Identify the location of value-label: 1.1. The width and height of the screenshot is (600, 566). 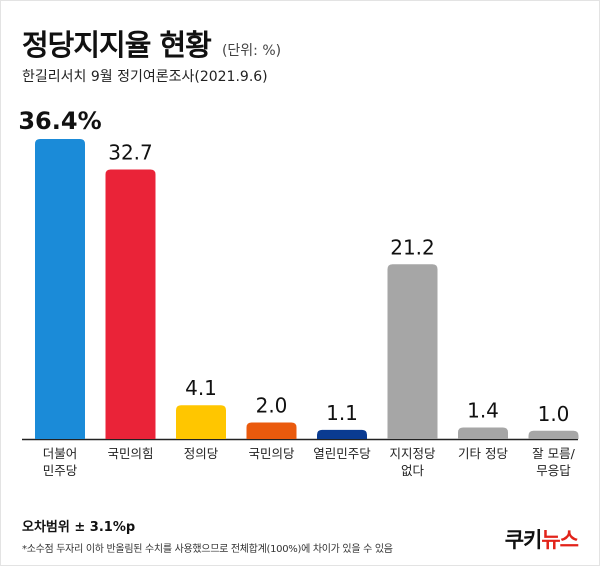
(342, 413).